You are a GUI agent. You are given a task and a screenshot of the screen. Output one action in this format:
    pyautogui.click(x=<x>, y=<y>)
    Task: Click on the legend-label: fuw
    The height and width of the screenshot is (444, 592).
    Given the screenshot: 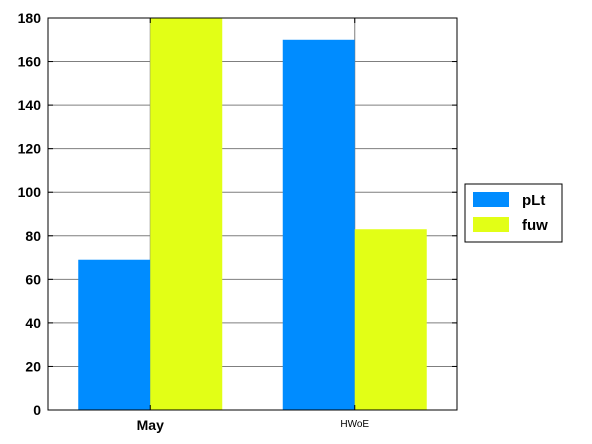 What is the action you would take?
    pyautogui.click(x=535, y=225)
    